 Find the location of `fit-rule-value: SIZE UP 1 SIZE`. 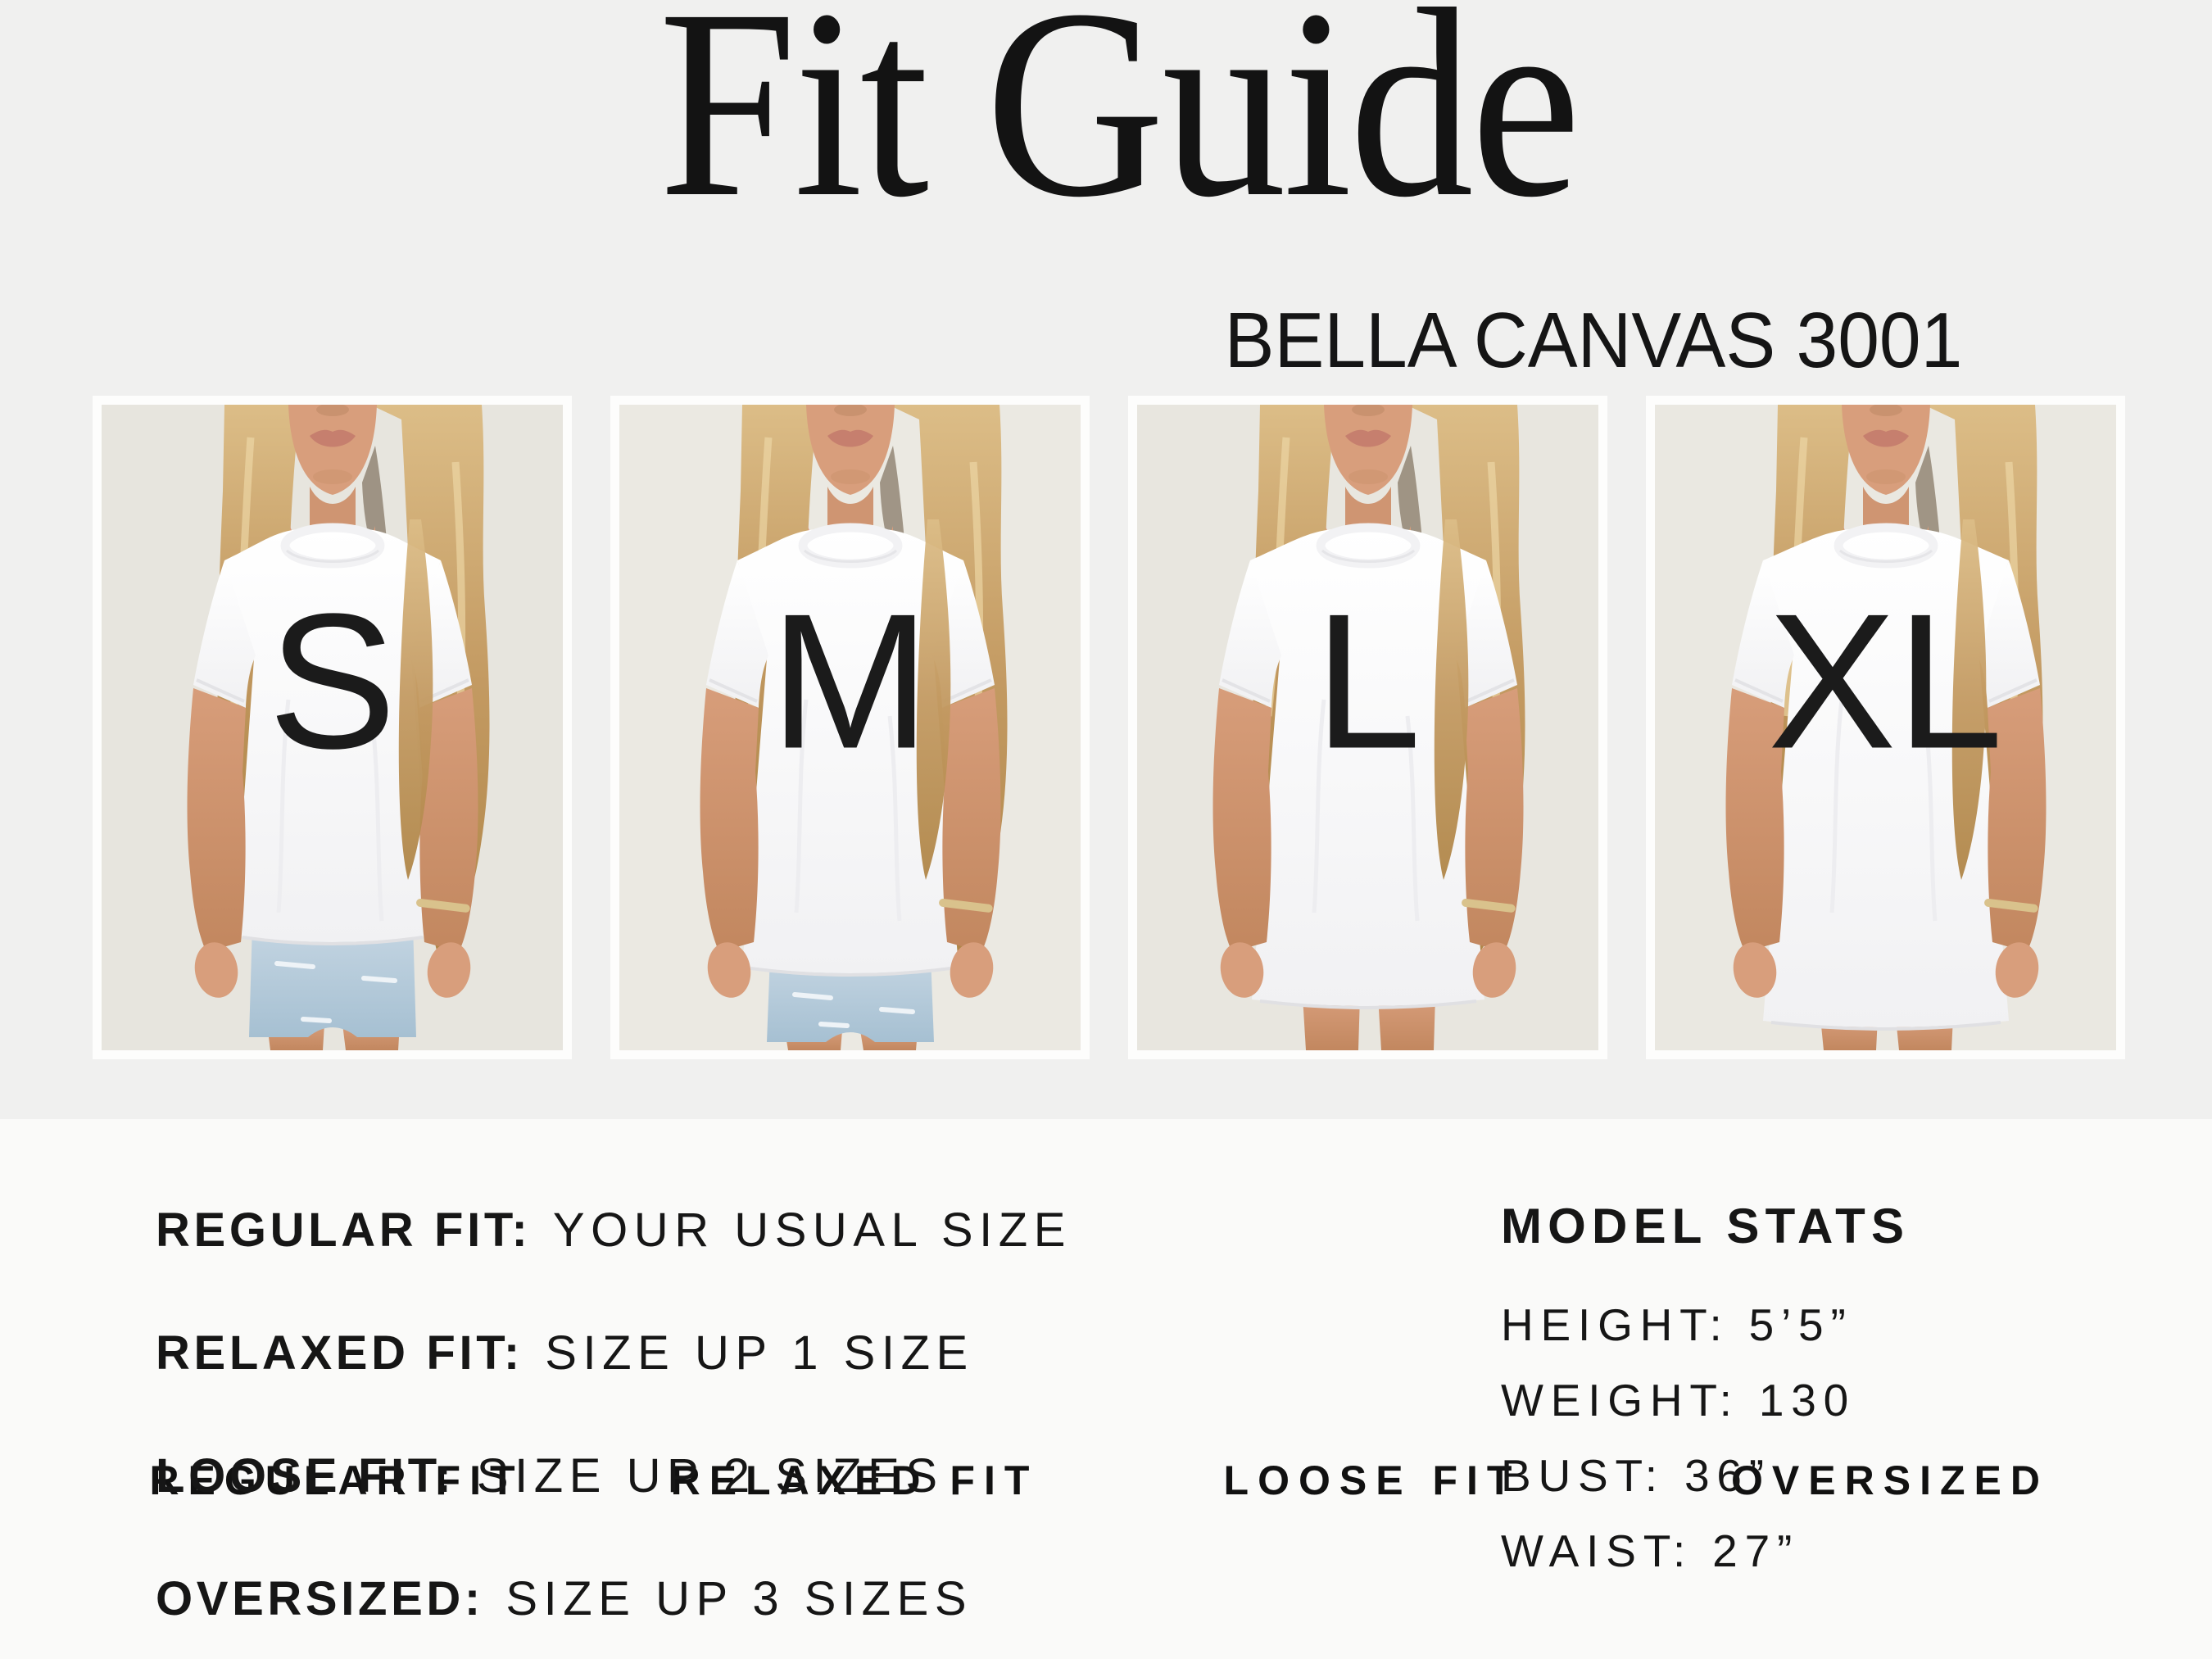

fit-rule-value: SIZE UP 1 SIZE is located at coordinates (759, 1353).